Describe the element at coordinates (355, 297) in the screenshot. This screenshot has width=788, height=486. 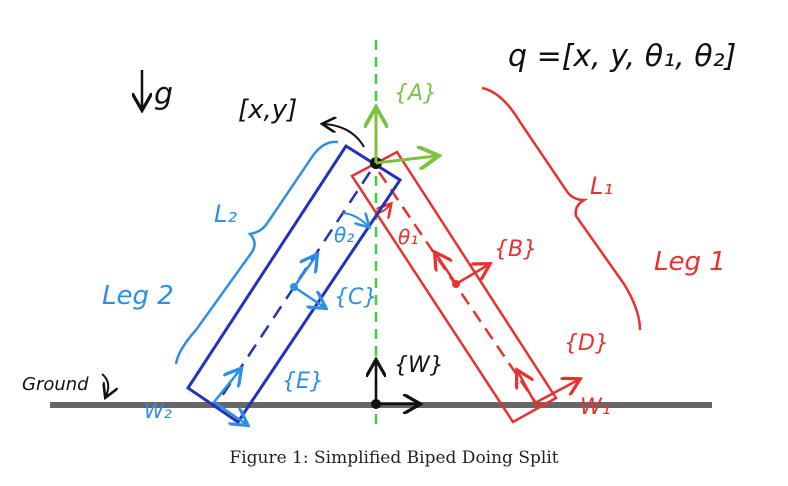
I see `frame-c-label: {C}` at that location.